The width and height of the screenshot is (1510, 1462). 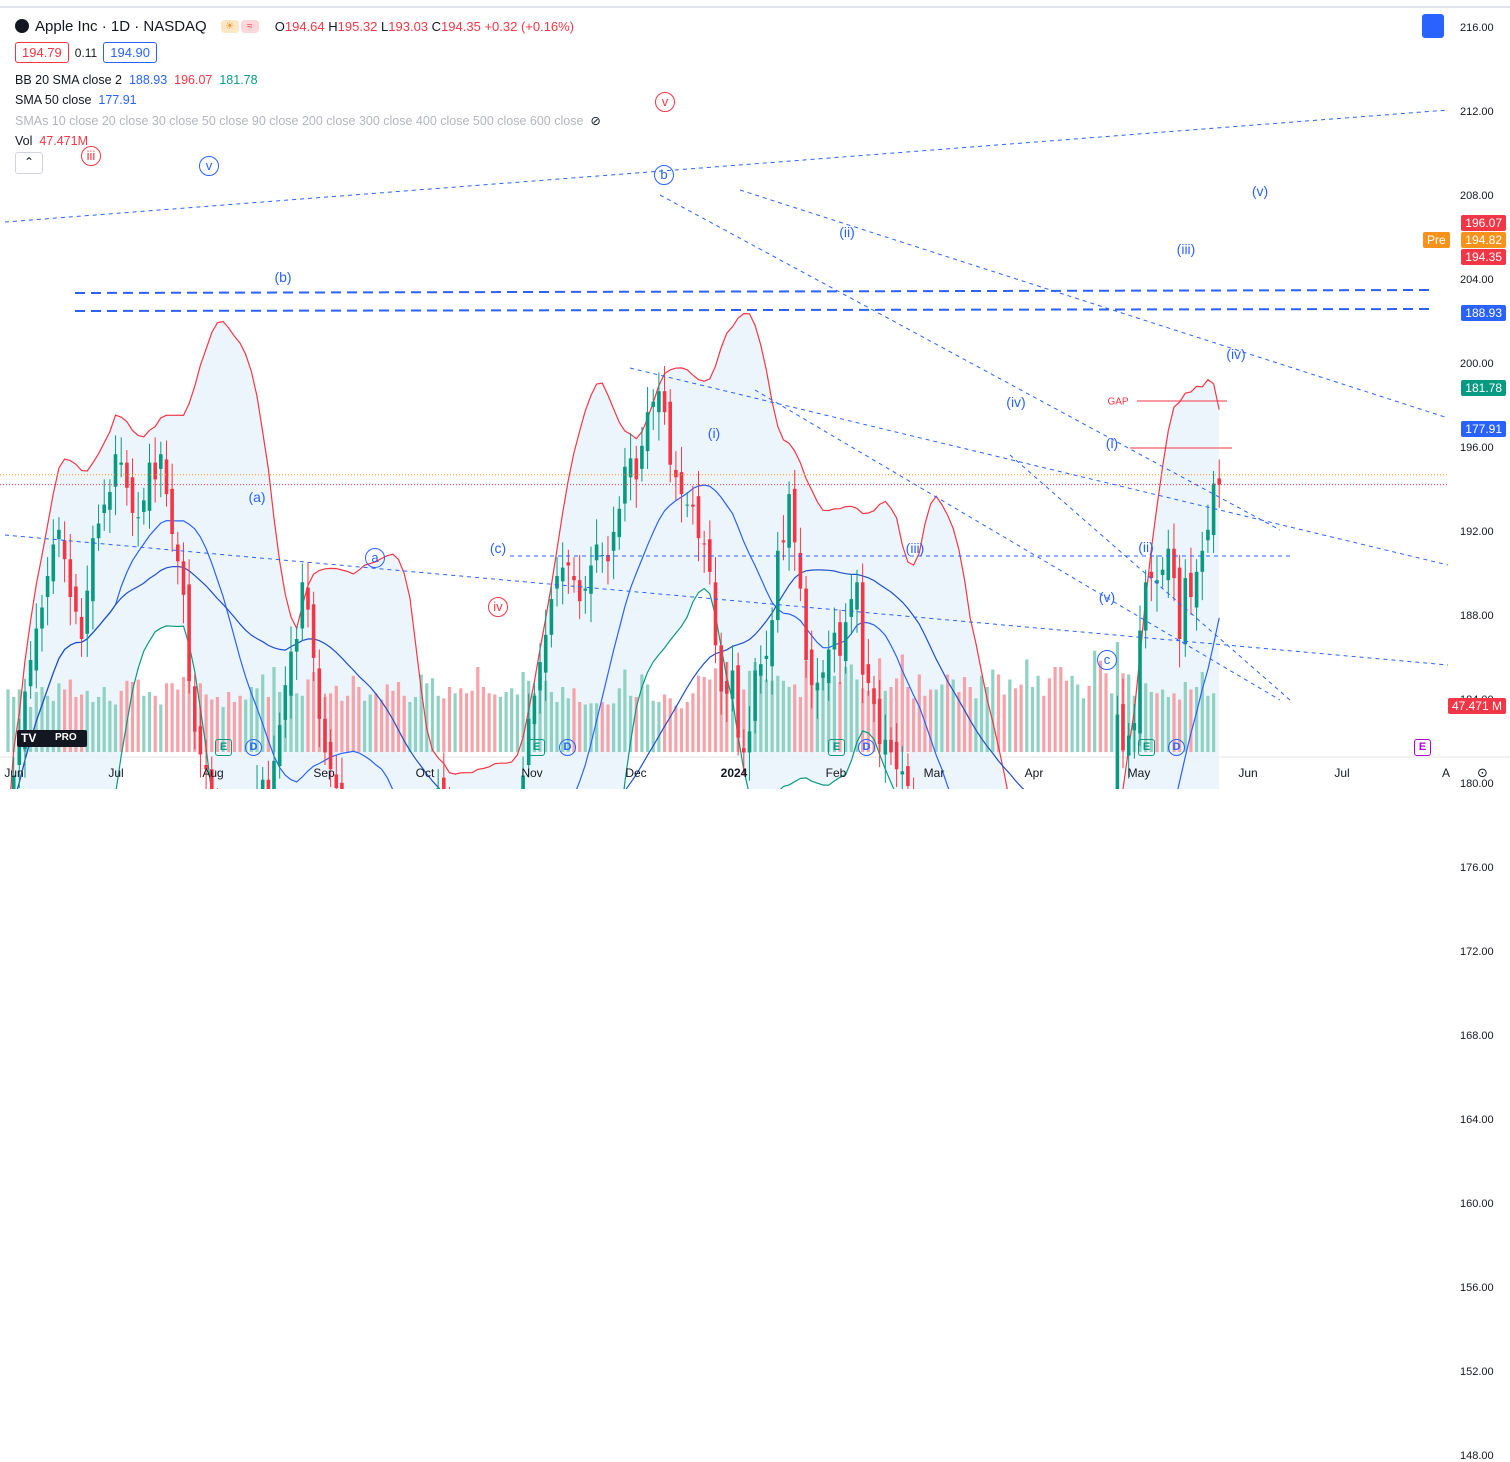 I want to click on symbol-title: Apple Inc · 1D · NASDAQ, so click(x=121, y=26).